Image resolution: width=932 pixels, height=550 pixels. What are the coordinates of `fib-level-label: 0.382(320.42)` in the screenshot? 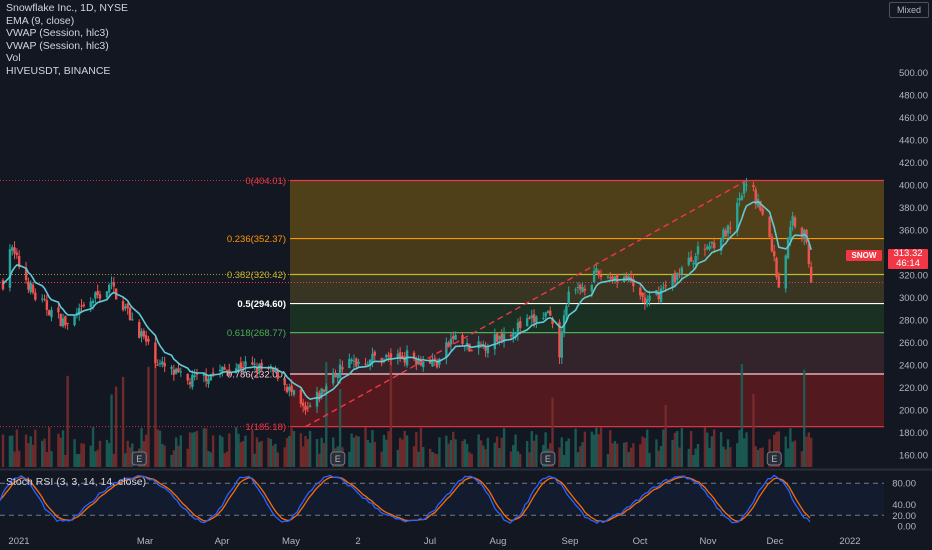 It's located at (256, 275).